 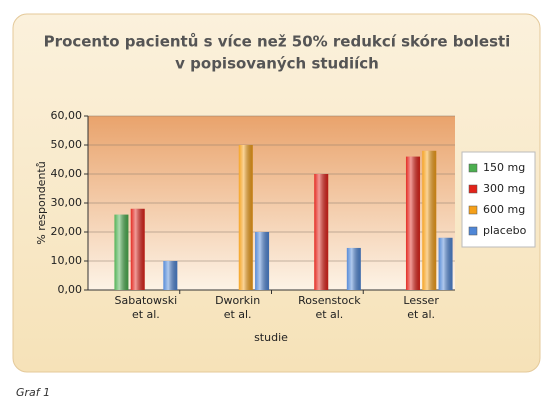 What do you see at coordinates (67, 173) in the screenshot?
I see `y-tick-label: 40,00` at bounding box center [67, 173].